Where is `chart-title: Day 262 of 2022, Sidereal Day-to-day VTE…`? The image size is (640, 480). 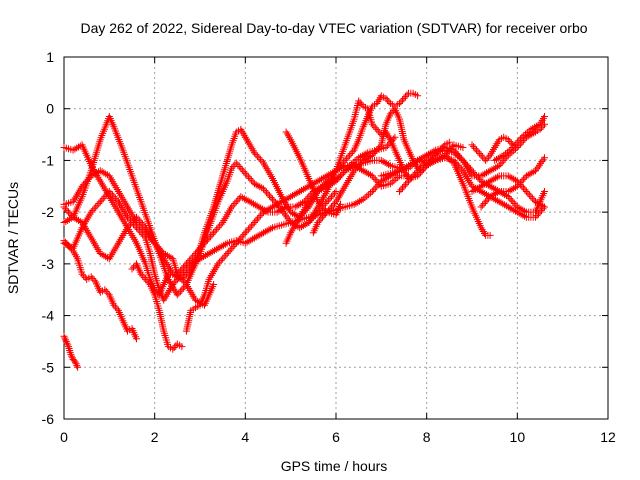 chart-title: Day 262 of 2022, Sidereal Day-to-day VTE… is located at coordinates (333, 28).